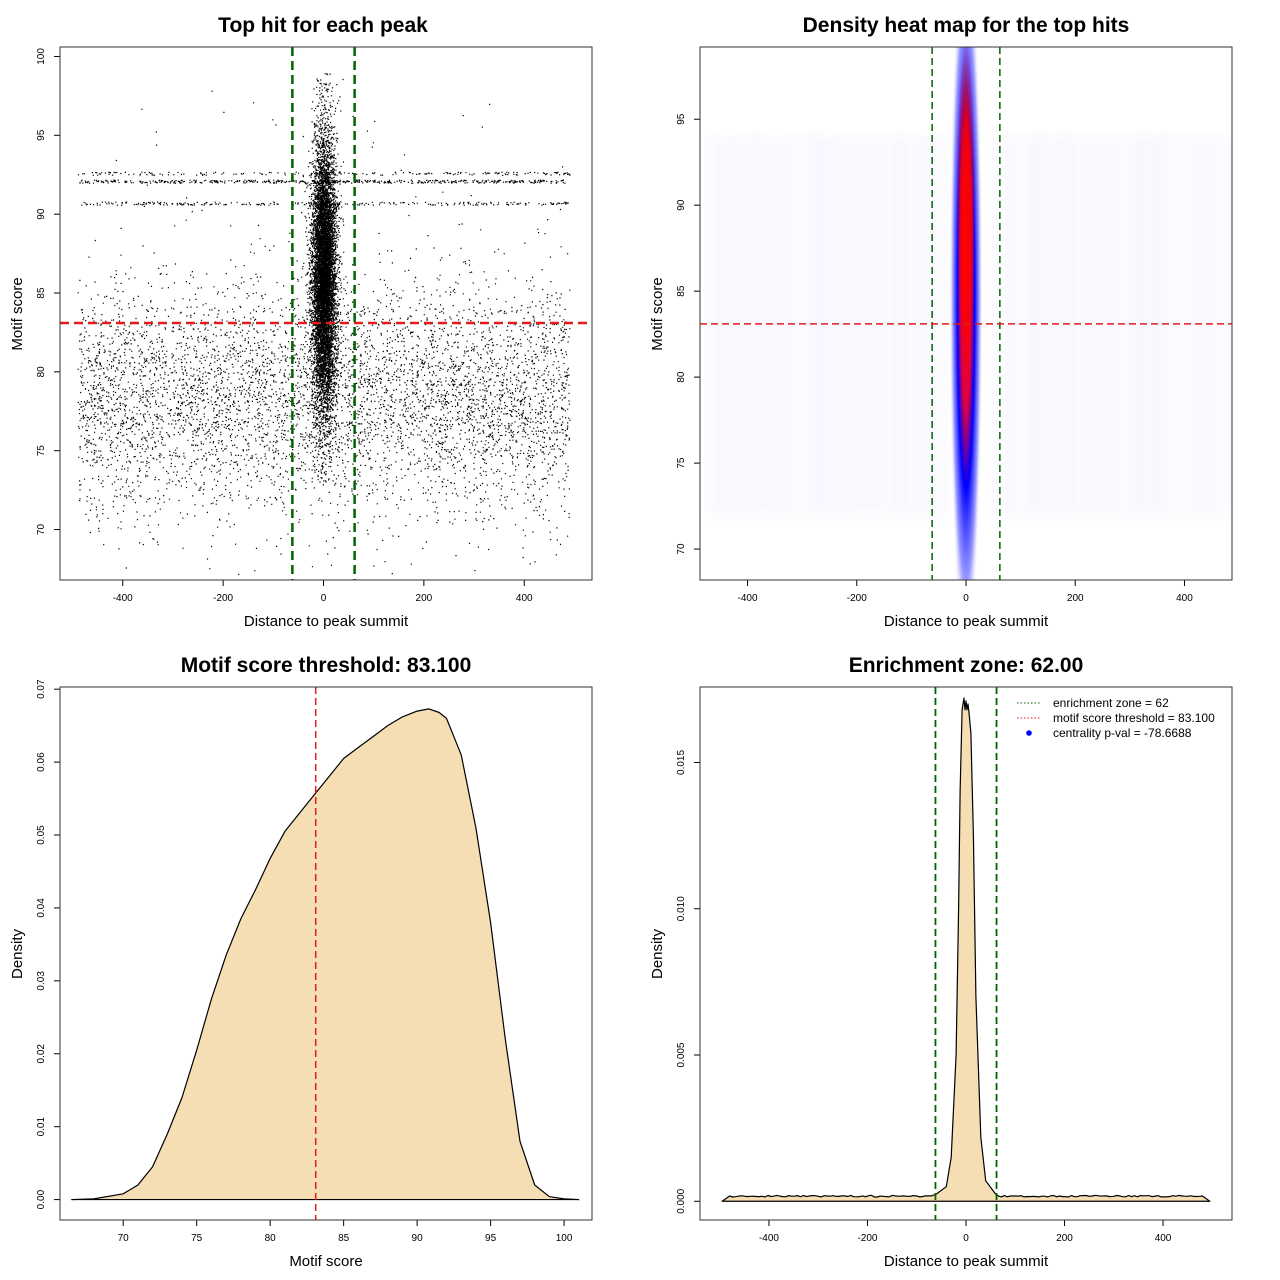 This screenshot has width=1280, height=1280. I want to click on chart-title: Motif score threshold: 83.100, so click(326, 665).